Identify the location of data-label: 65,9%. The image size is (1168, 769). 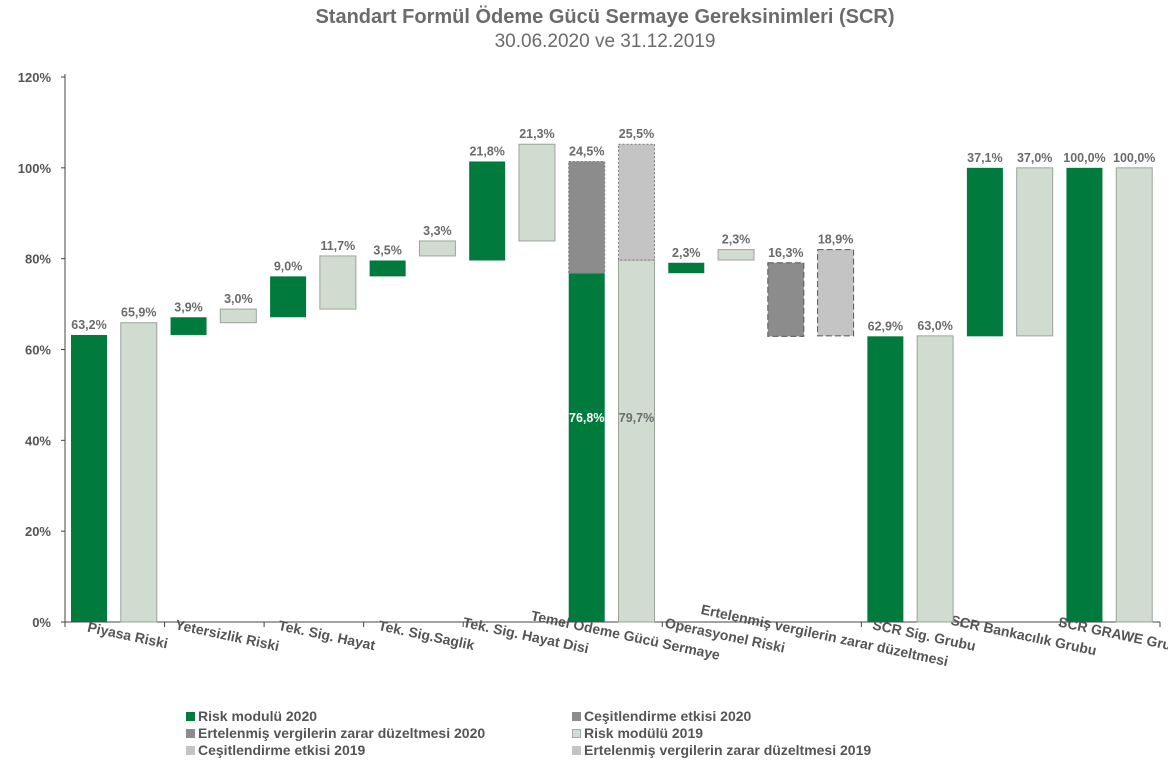
(138, 313).